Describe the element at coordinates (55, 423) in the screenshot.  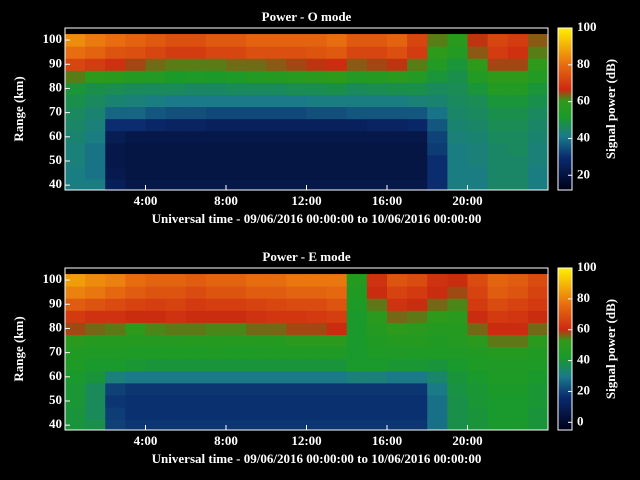
I see `y-tick-label: 40` at that location.